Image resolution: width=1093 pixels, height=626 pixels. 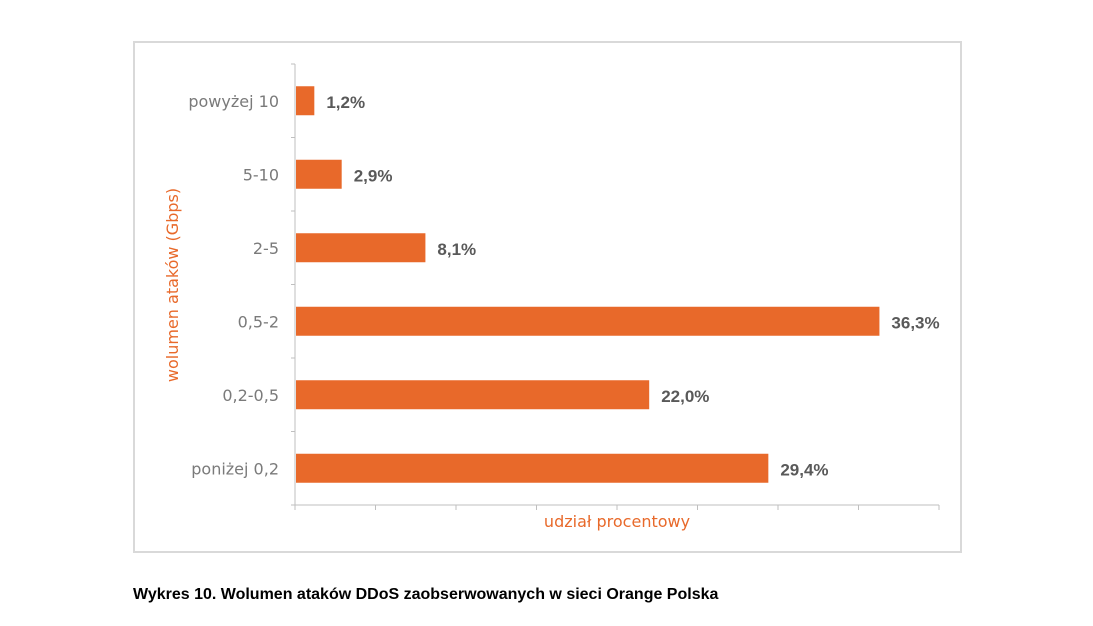 I want to click on category-label: 0,2-0,5, so click(x=250, y=395).